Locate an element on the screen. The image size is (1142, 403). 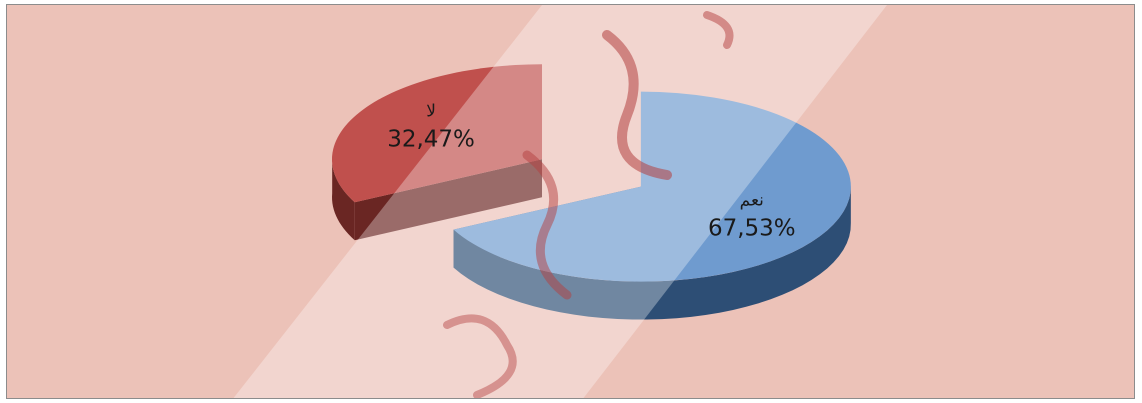
slice-category-label: لا is located at coordinates (431, 111).